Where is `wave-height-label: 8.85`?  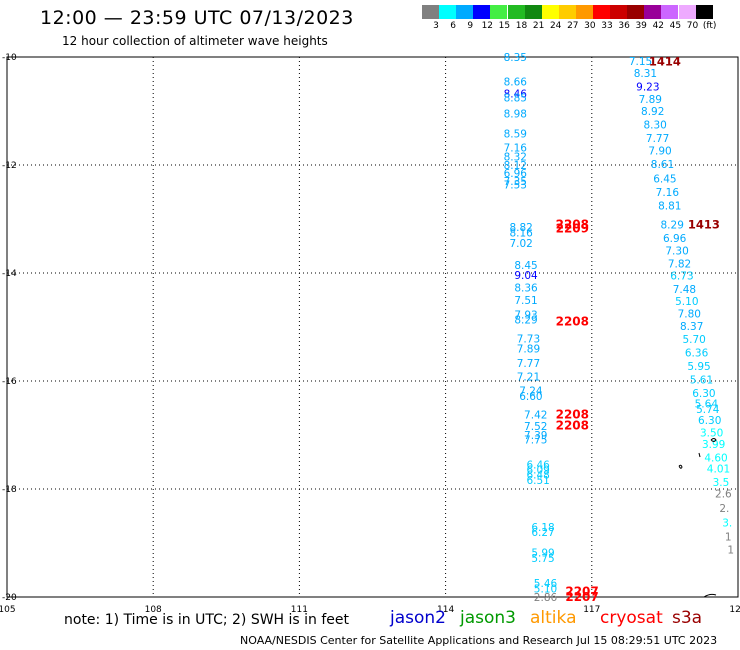 wave-height-label: 8.85 is located at coordinates (515, 99).